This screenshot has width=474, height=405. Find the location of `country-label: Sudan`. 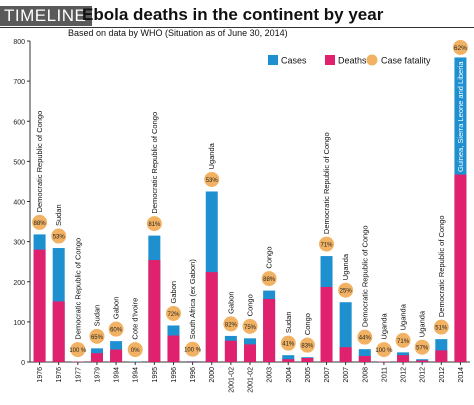

country-label: Sudan is located at coordinates (96, 316).